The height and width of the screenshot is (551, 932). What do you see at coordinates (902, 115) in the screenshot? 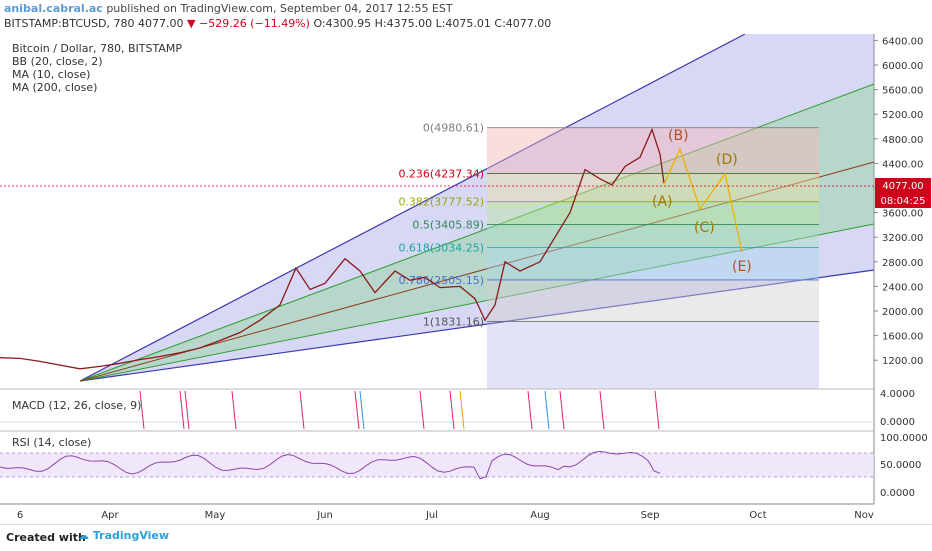
I see `price-tick-label: 5200.00` at bounding box center [902, 115].